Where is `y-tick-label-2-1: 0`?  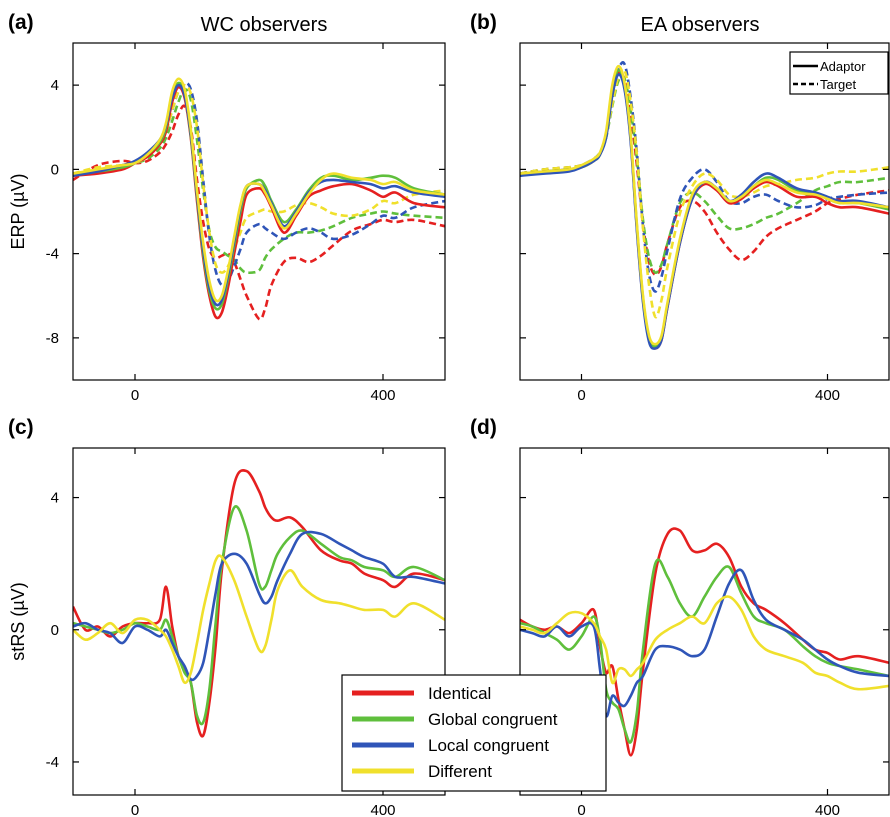 y-tick-label-2-1: 0 is located at coordinates (55, 630).